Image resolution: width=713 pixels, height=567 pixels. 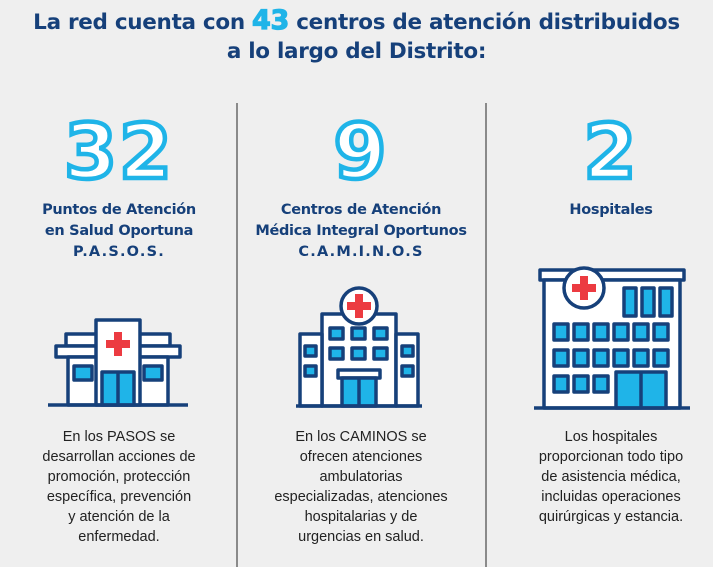 I want to click on pasos-acronym: P.A.S.O.S., so click(x=119, y=252).